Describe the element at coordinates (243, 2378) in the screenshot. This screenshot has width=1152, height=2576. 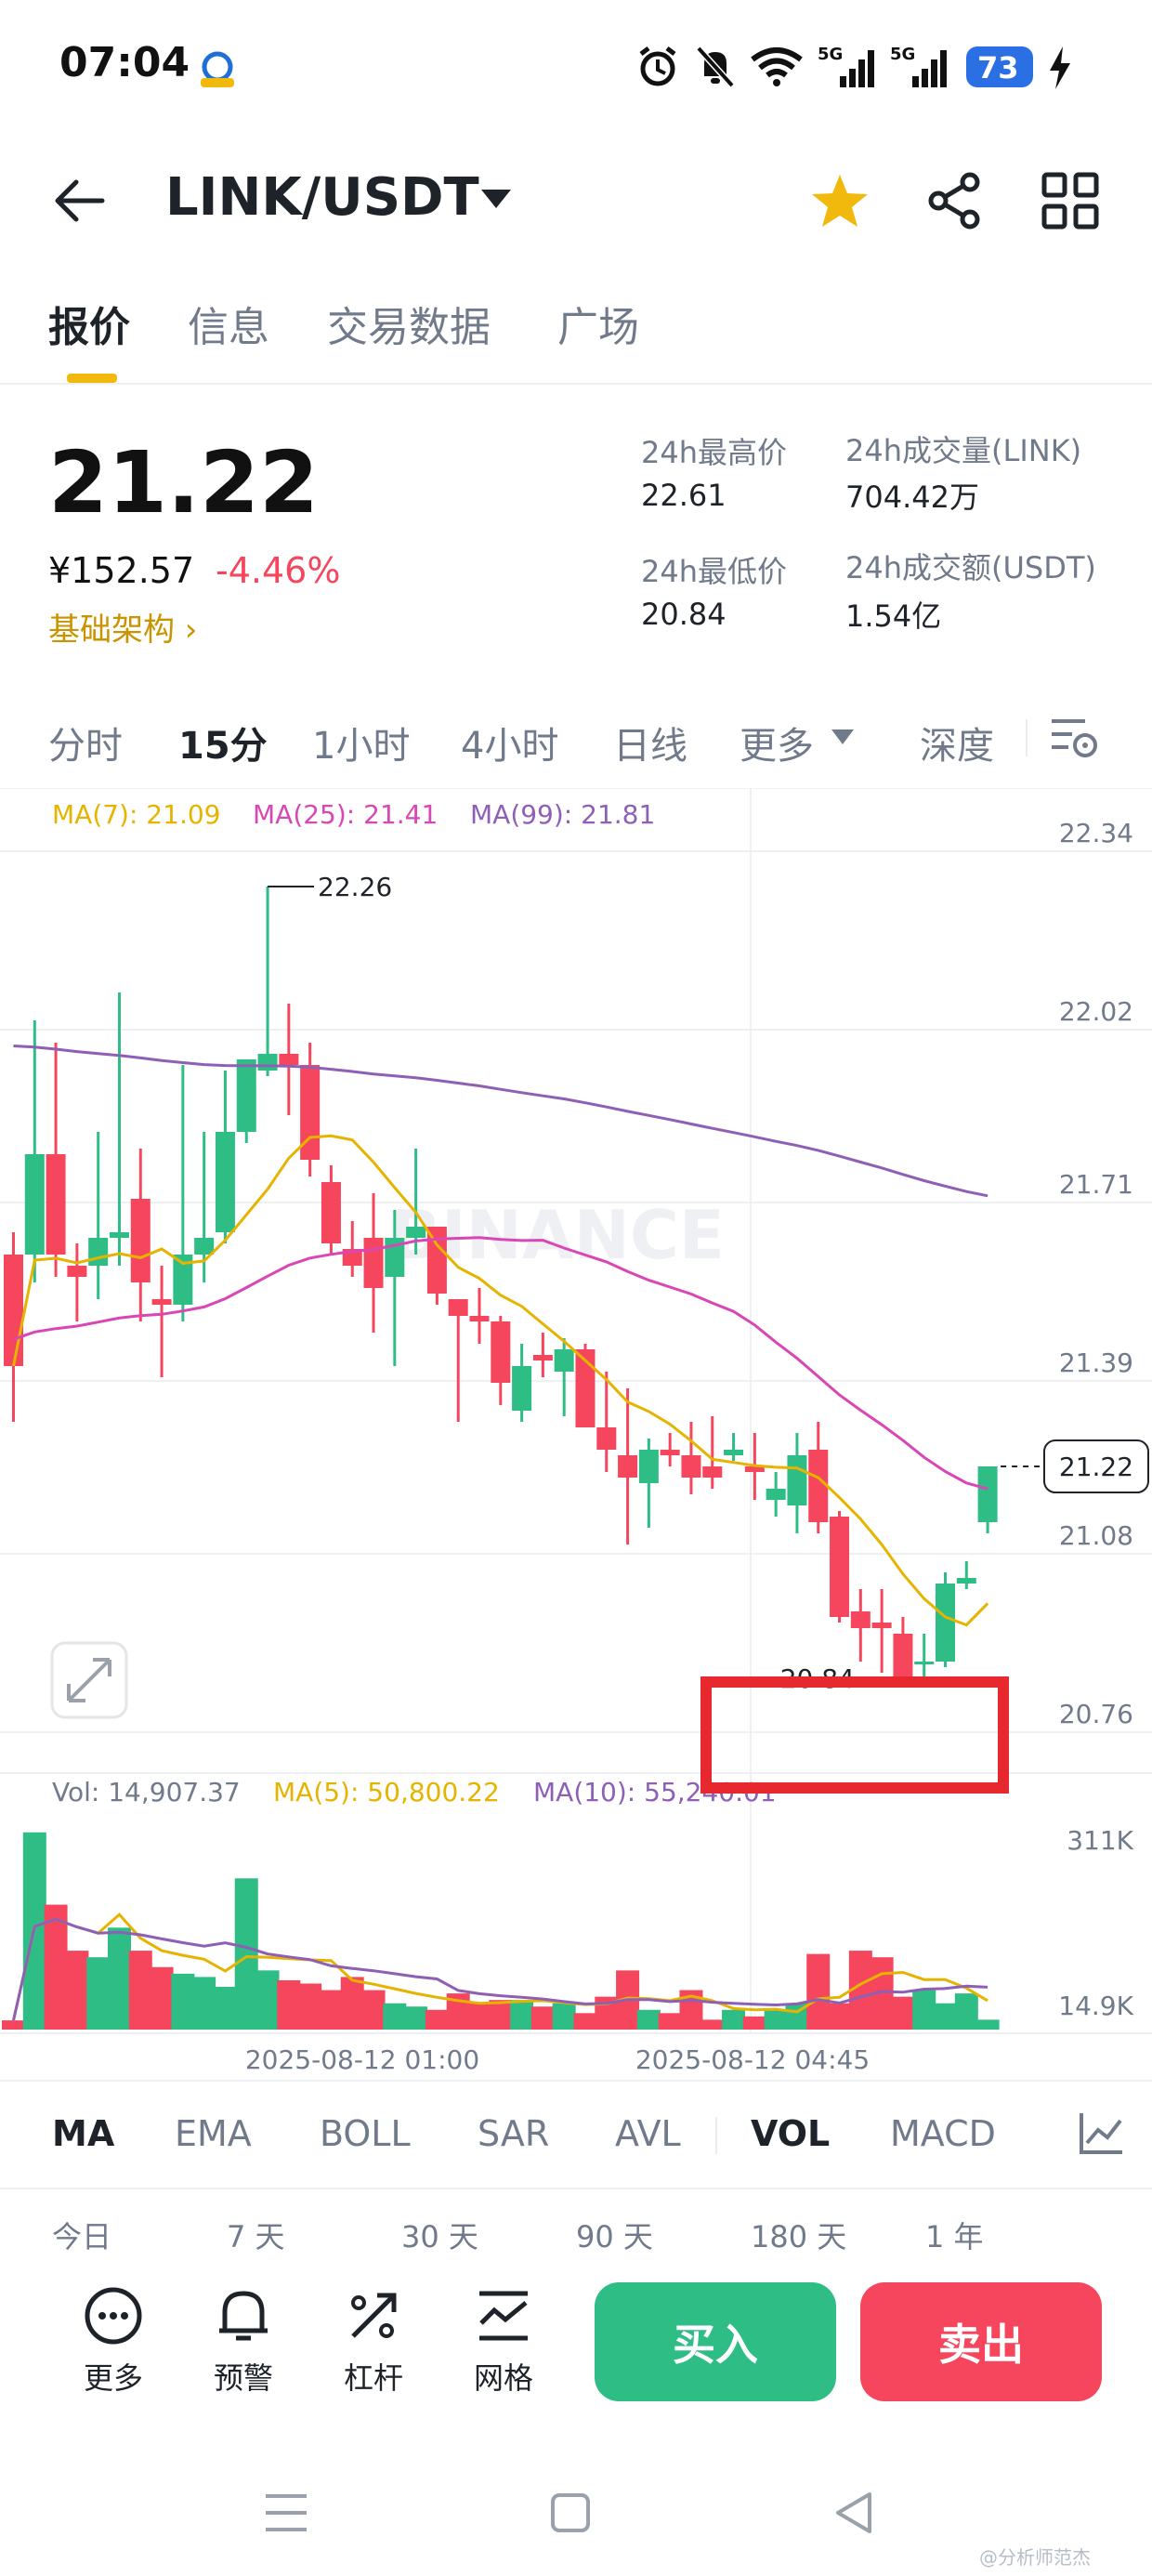
I see `alert-label: 预警` at that location.